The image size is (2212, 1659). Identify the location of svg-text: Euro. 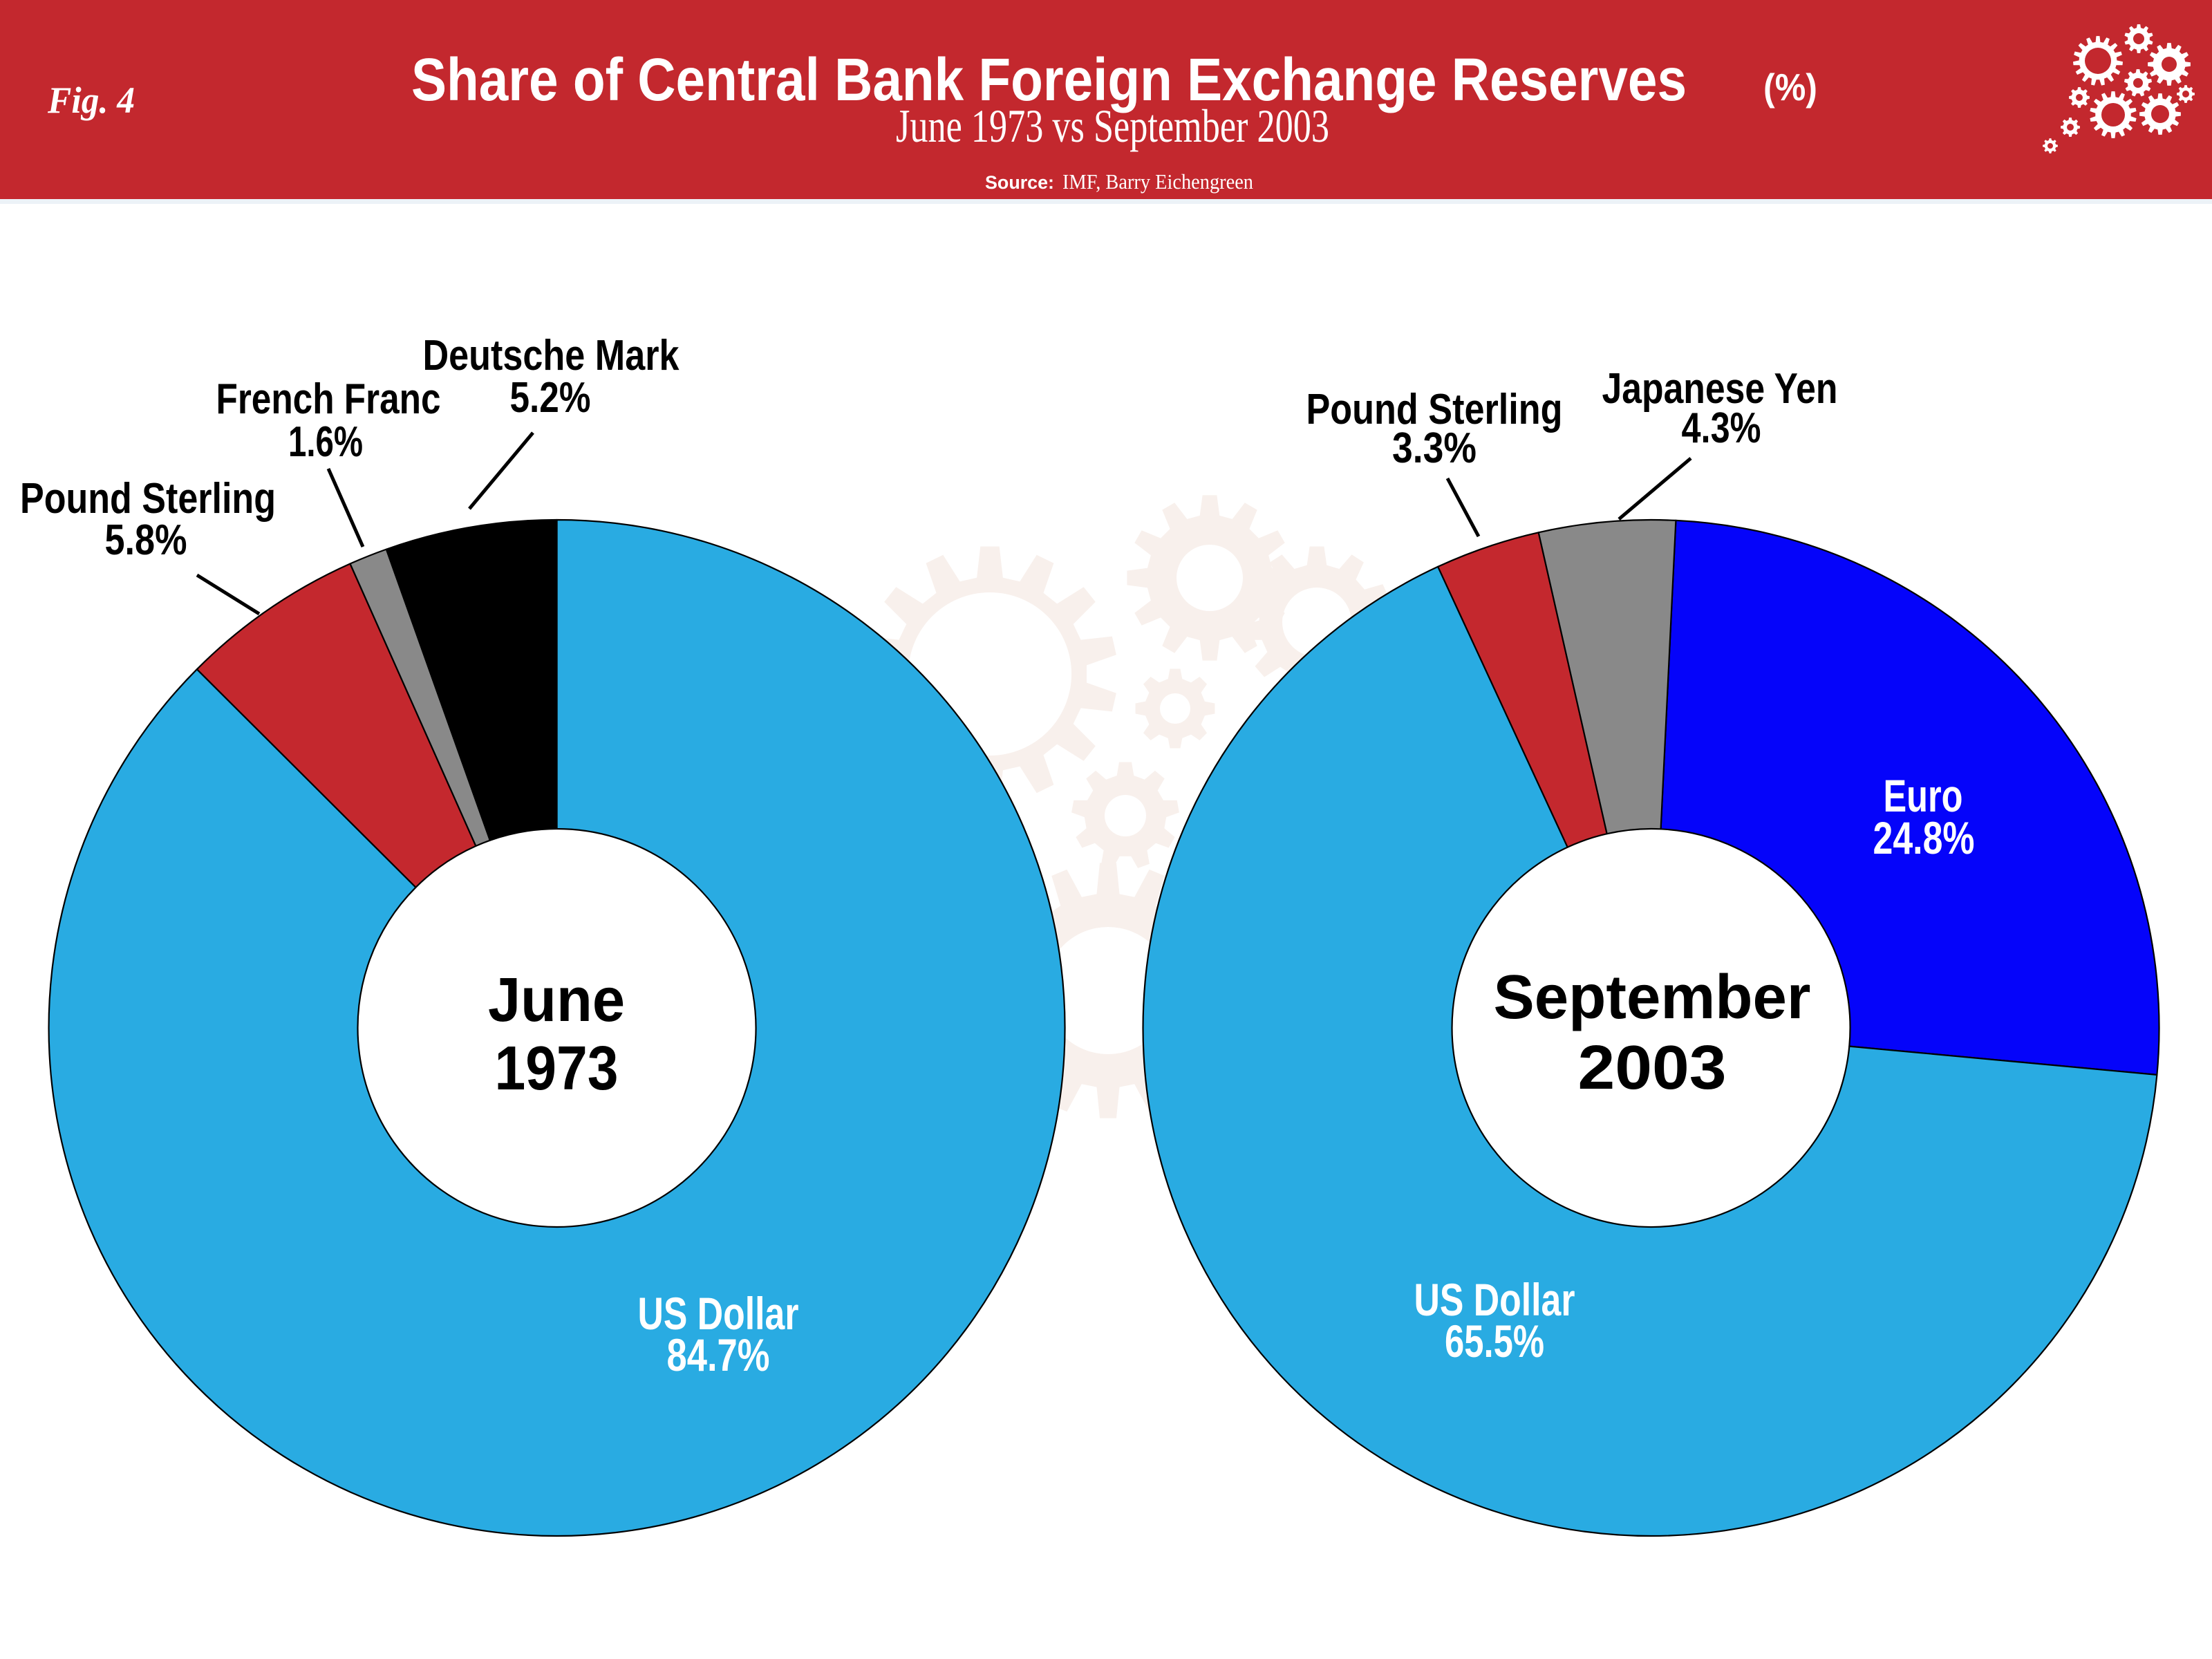
(1924, 796).